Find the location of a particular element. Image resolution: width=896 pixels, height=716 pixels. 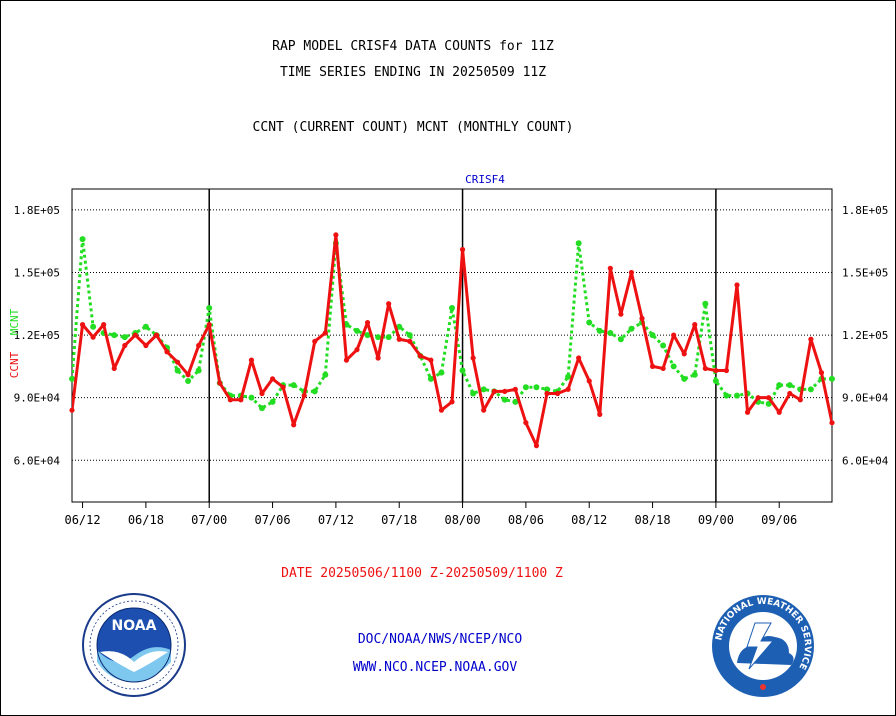

y-tick-right: 6.0E+04 is located at coordinates (865, 460).